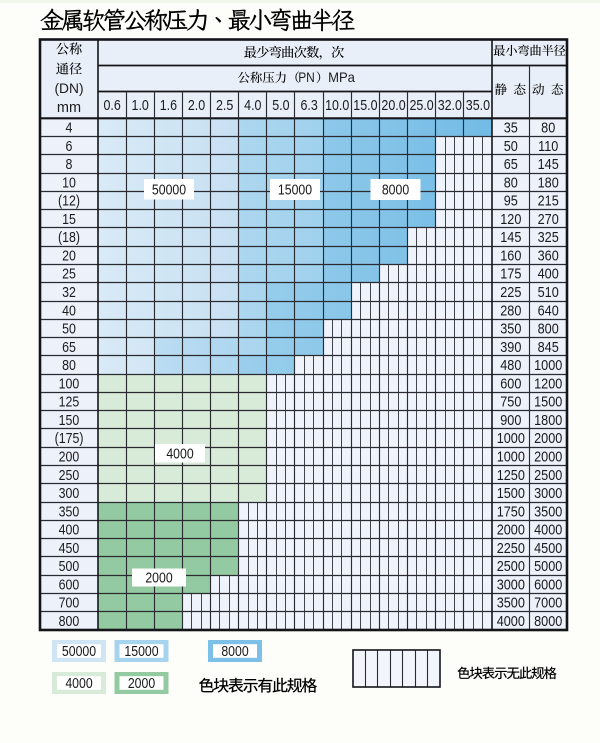 This screenshot has height=743, width=600. What do you see at coordinates (548, 585) in the screenshot?
I see `svg-text: 6000` at bounding box center [548, 585].